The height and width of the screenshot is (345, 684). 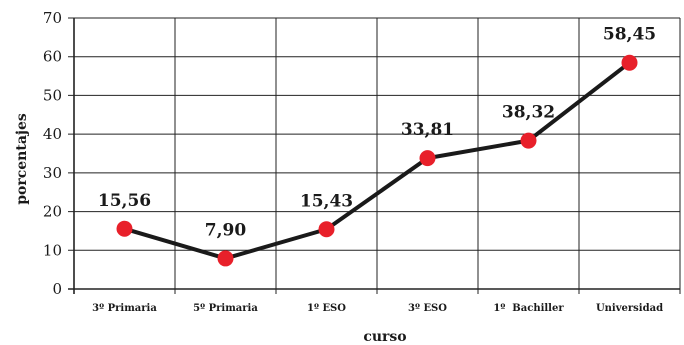 What do you see at coordinates (52, 134) in the screenshot?
I see `y-tick-label: 40` at bounding box center [52, 134].